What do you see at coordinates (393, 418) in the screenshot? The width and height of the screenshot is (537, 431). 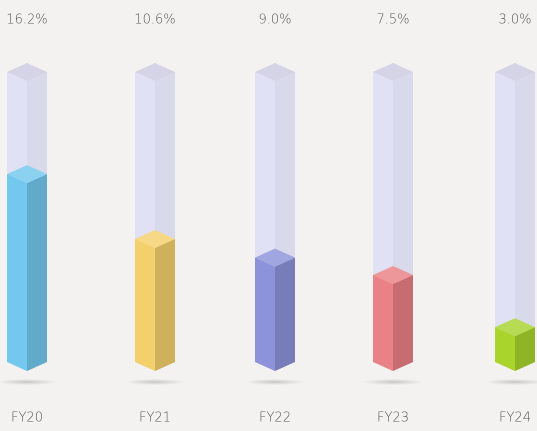 I see `x-tick-label: FY23` at bounding box center [393, 418].